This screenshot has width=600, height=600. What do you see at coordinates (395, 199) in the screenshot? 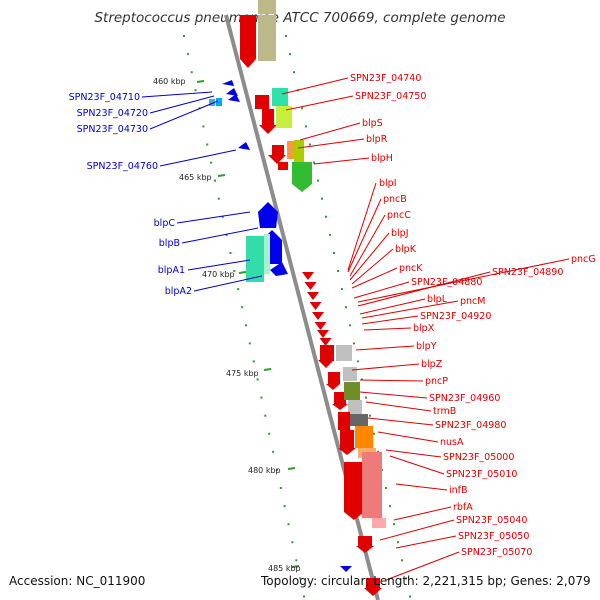
I see `gene-label-pncb: pncB` at bounding box center [395, 199].